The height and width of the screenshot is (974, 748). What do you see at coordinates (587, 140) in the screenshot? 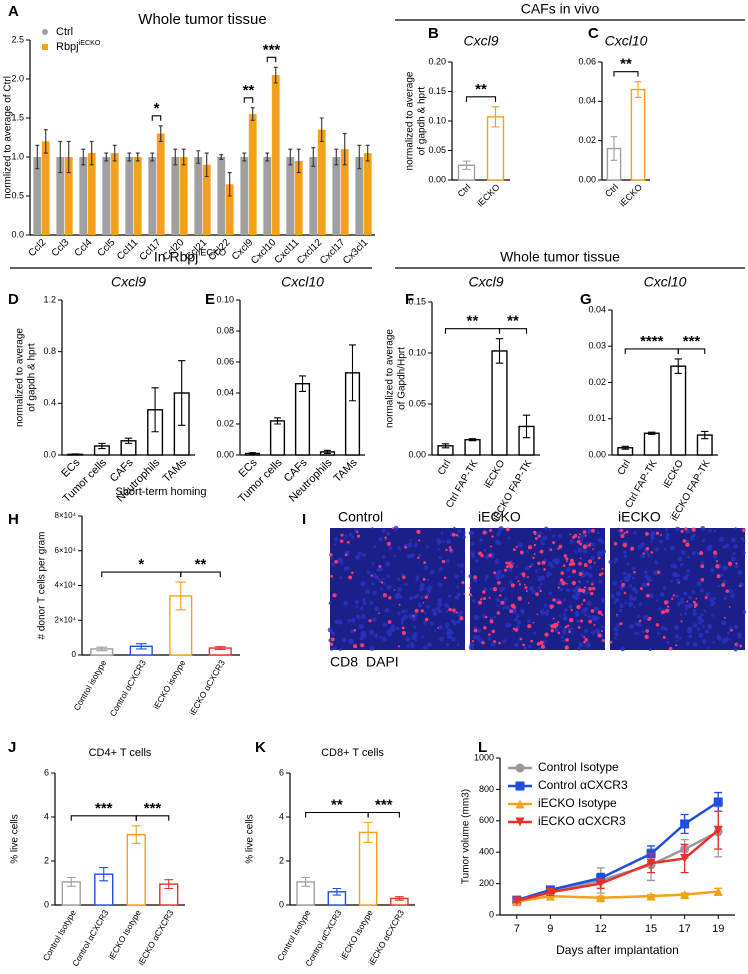
I see `y-tick-label: 0.02` at bounding box center [587, 140].